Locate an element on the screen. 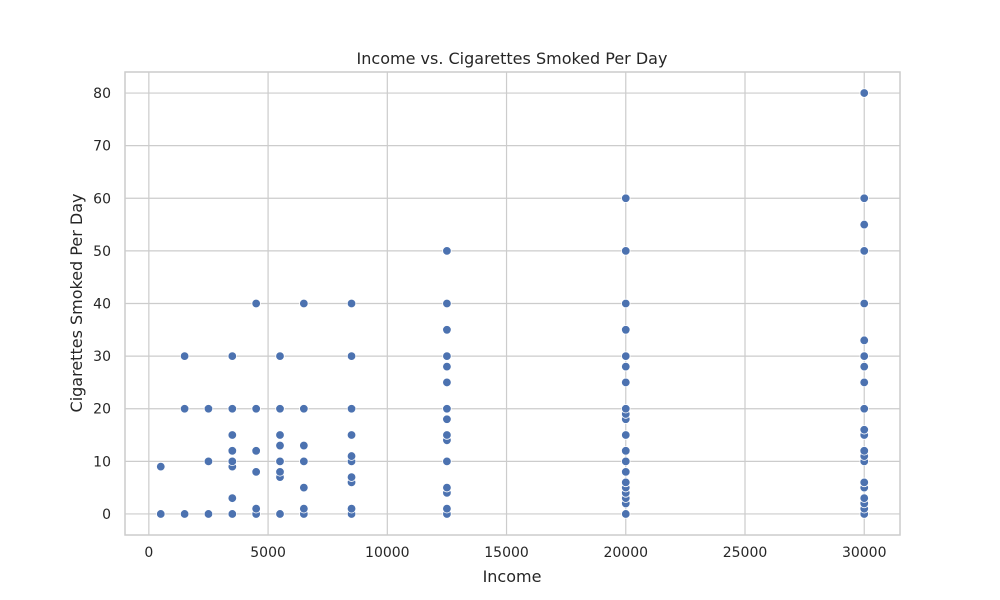 The image size is (1000, 600). y-tick-label: 20 is located at coordinates (102, 410).